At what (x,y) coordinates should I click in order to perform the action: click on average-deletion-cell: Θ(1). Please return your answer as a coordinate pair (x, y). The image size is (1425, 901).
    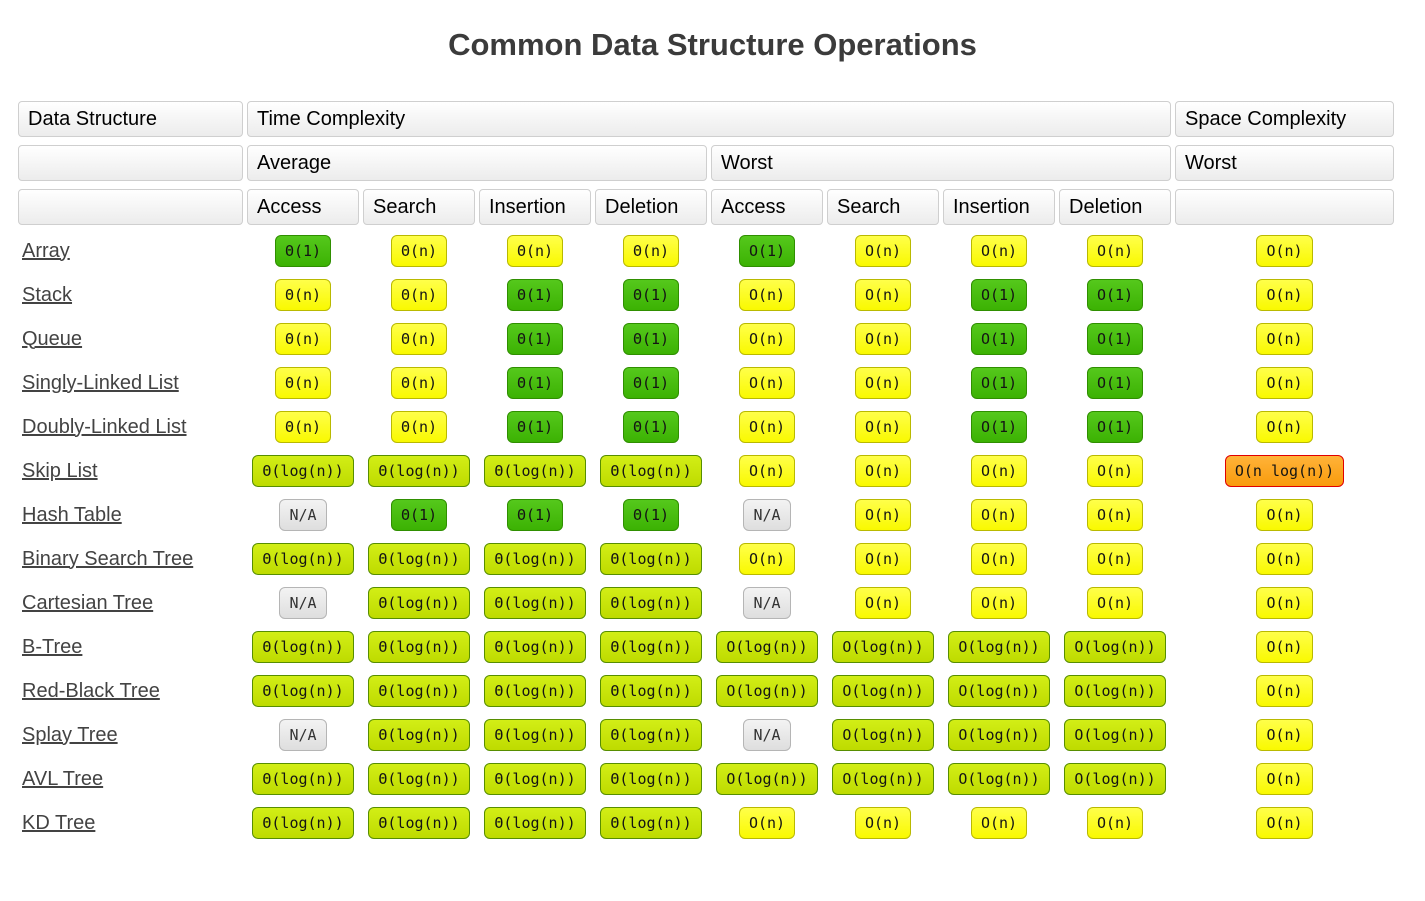
    Looking at the image, I should click on (651, 295).